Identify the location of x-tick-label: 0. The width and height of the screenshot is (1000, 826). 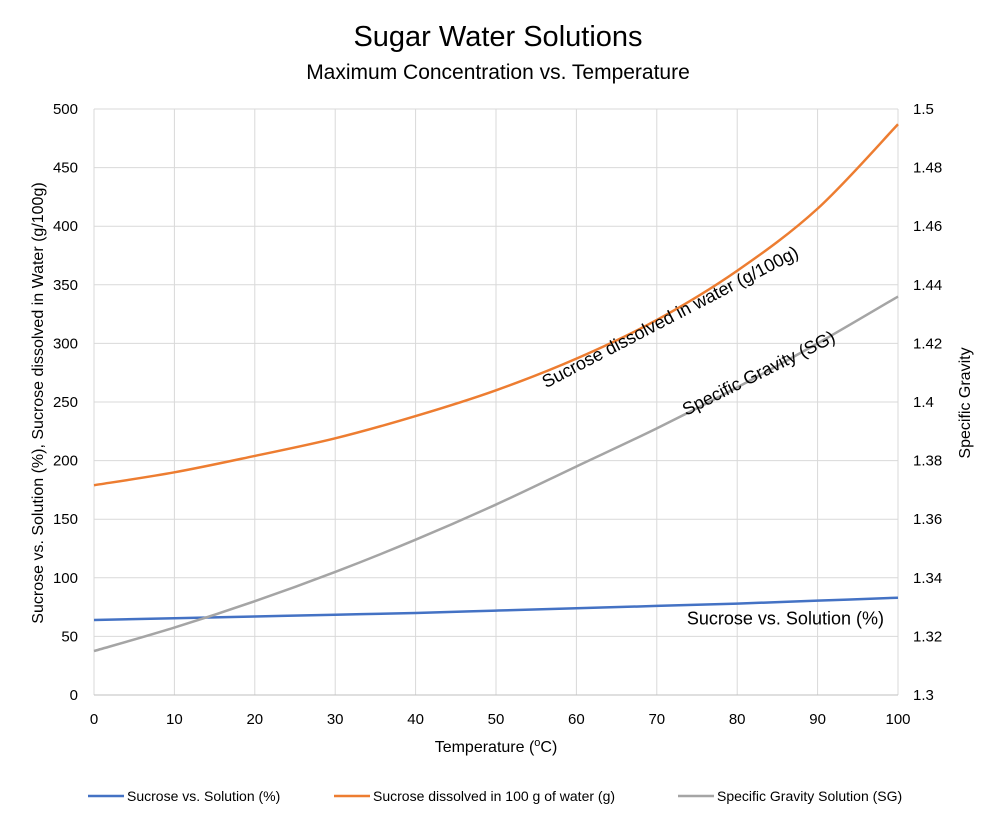
(94, 719).